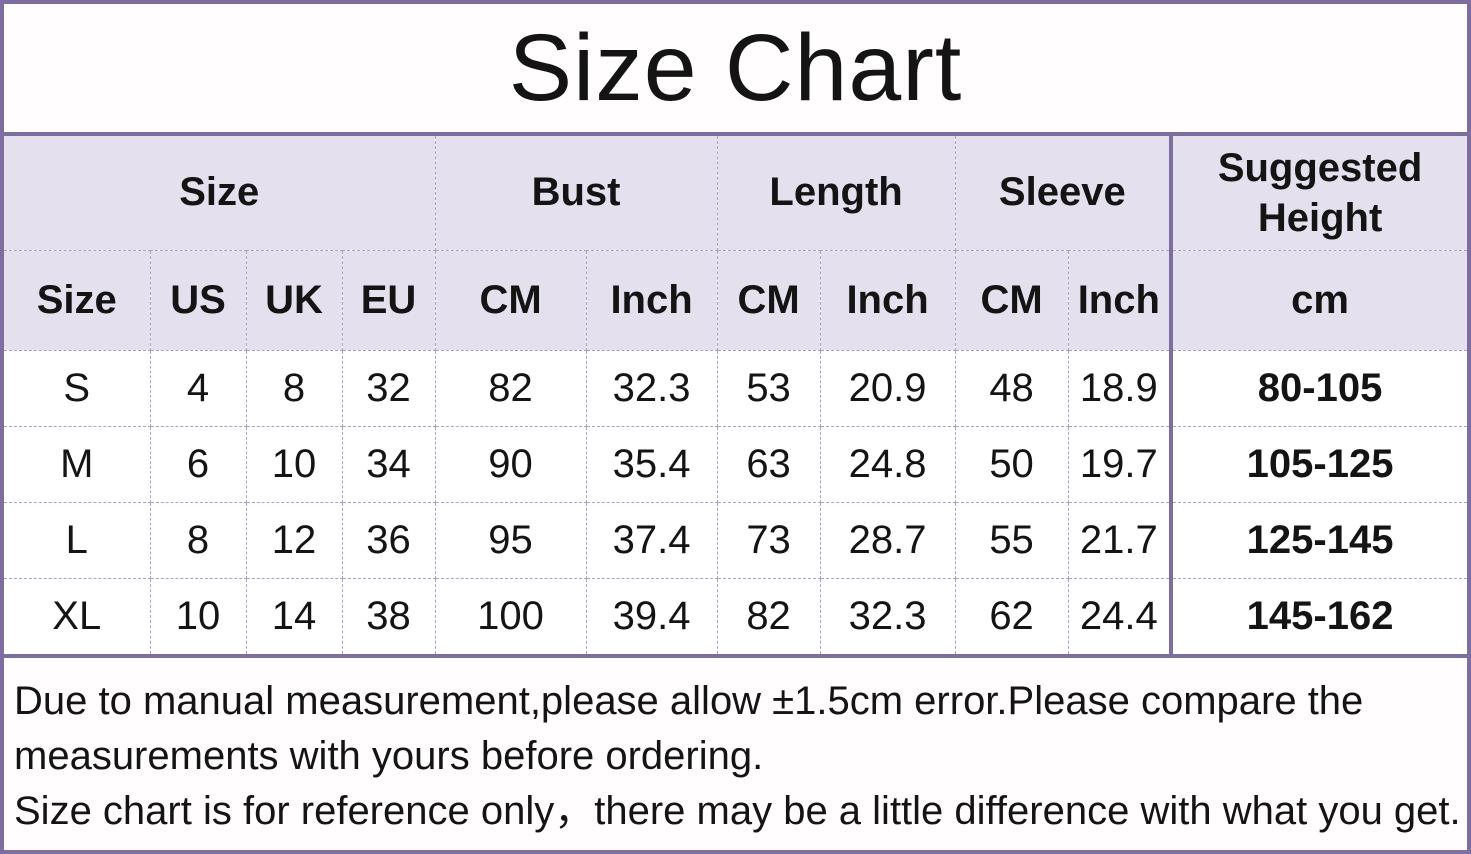 This screenshot has height=854, width=1471. Describe the element at coordinates (887, 300) in the screenshot. I see `sub-header-length-inch: Inch` at that location.